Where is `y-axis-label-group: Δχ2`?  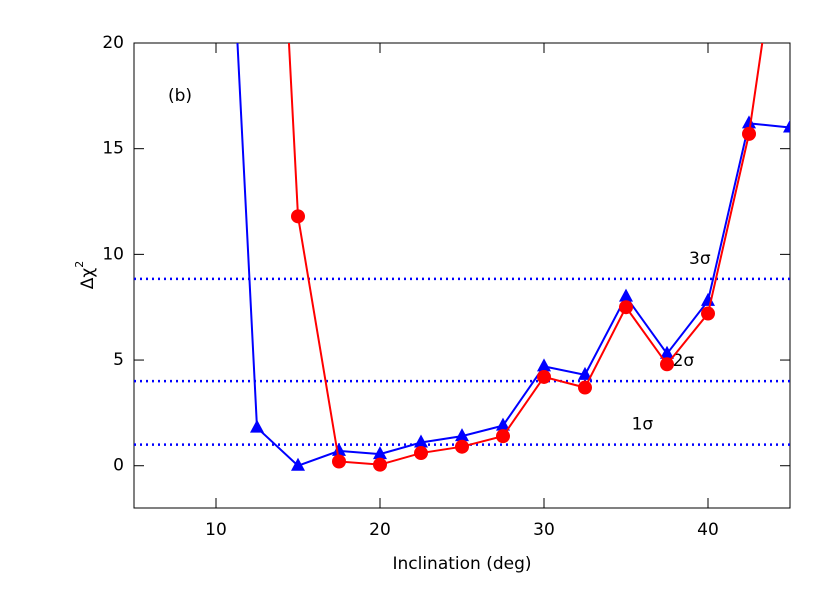
y-axis-label-group: Δχ2 is located at coordinates (85, 275).